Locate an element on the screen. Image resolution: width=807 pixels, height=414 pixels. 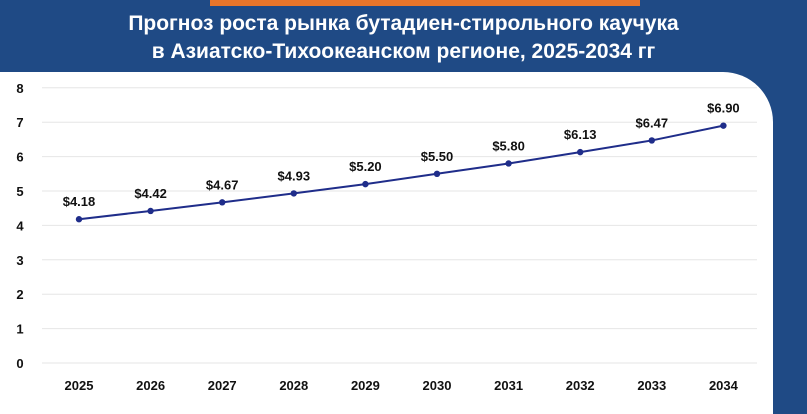
x-tick-label: 2030 is located at coordinates (437, 385).